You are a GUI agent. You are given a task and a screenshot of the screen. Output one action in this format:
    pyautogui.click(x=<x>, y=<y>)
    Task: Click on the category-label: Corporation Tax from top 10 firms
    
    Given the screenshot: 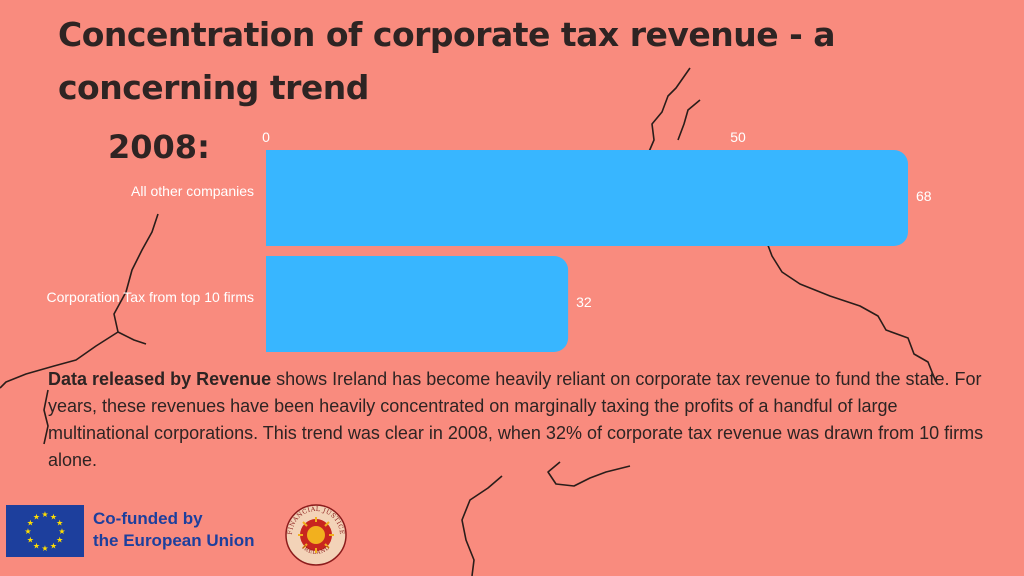 What is the action you would take?
    pyautogui.click(x=151, y=297)
    